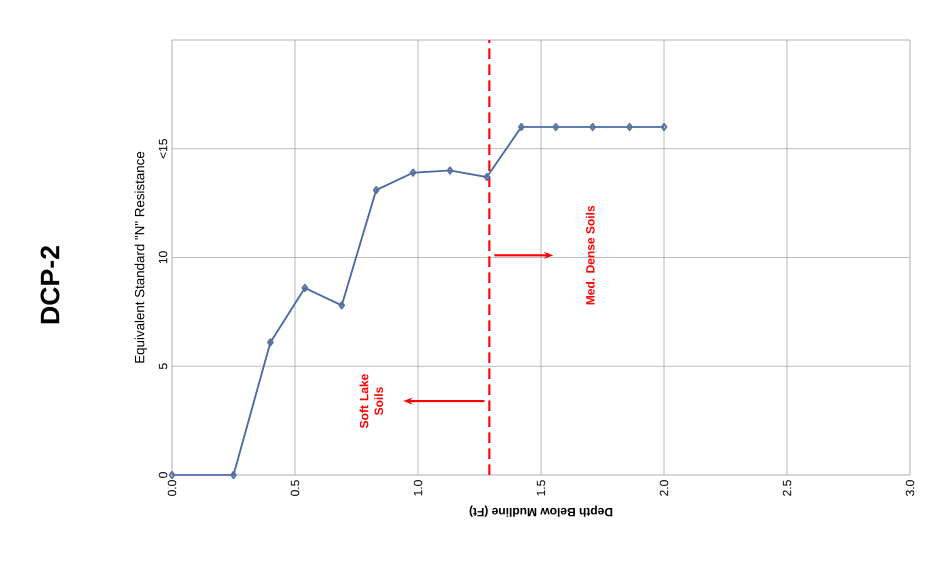 The width and height of the screenshot is (930, 583). What do you see at coordinates (50, 285) in the screenshot?
I see `text: DCP-2` at bounding box center [50, 285].